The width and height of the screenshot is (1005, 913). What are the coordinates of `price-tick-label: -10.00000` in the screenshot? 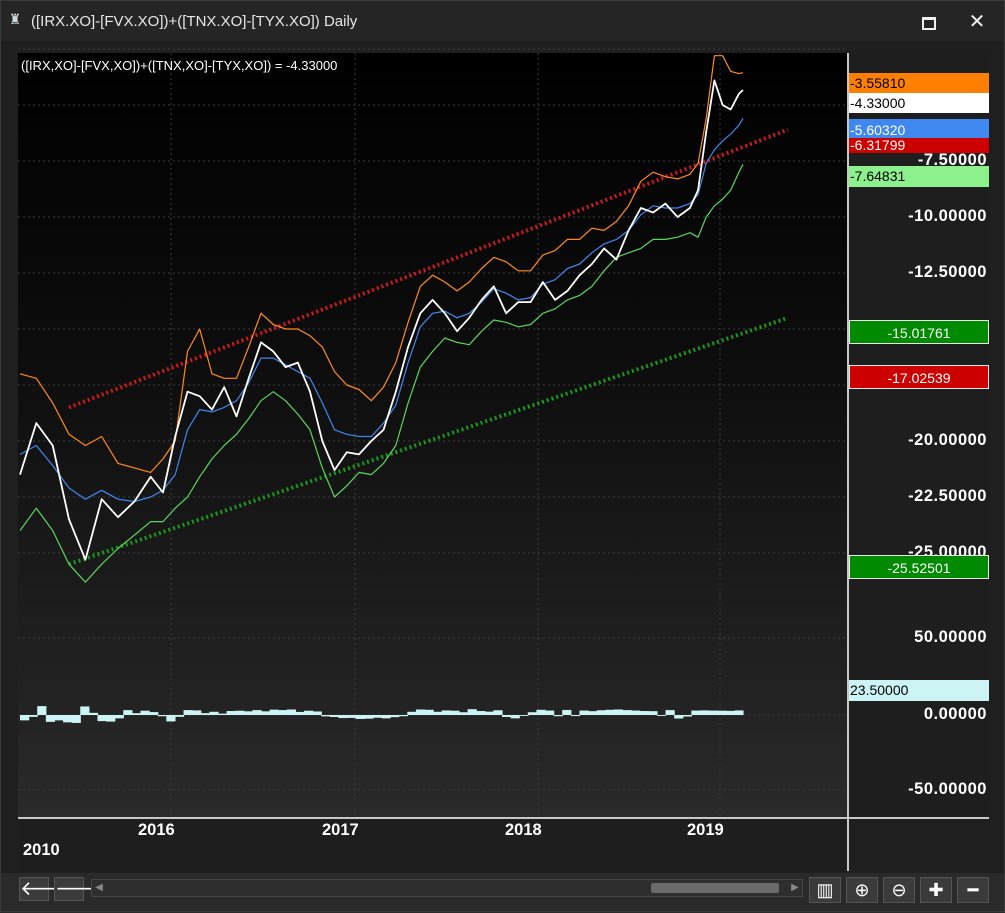 It's located at (947, 216).